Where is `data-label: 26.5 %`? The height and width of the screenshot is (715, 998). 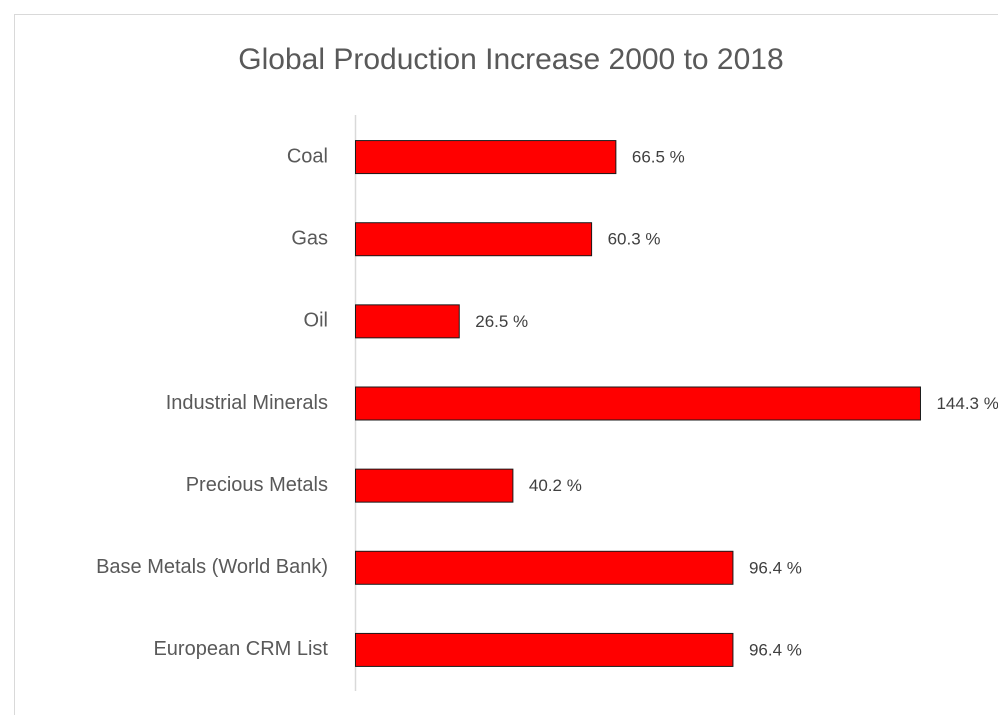
data-label: 26.5 % is located at coordinates (501, 321).